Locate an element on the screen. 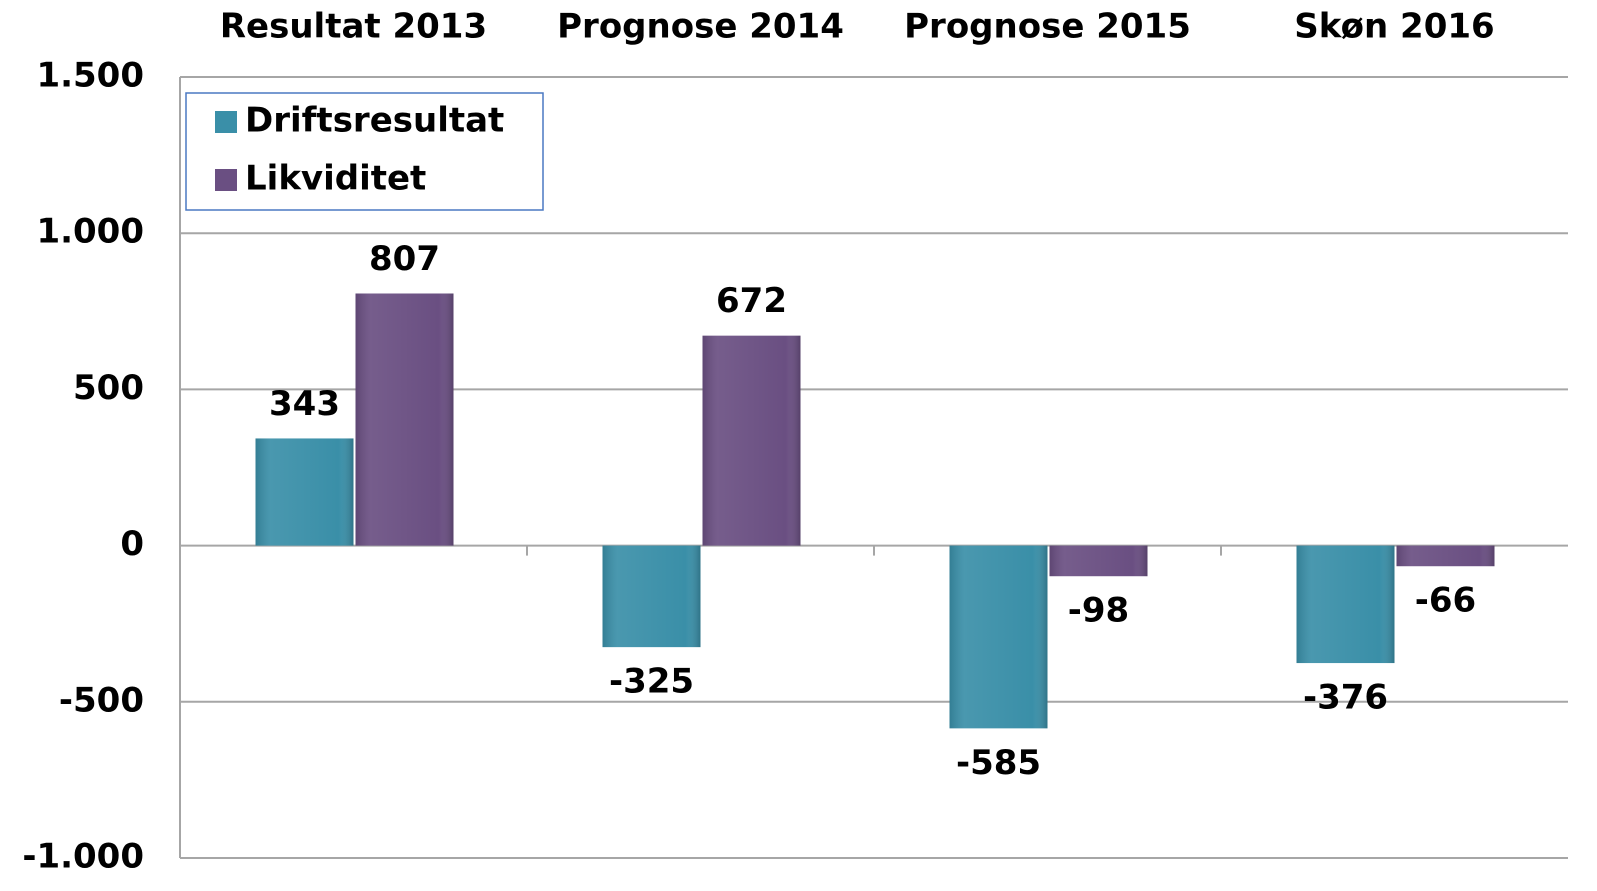  legend-label: Driftsresultat is located at coordinates (374, 121).